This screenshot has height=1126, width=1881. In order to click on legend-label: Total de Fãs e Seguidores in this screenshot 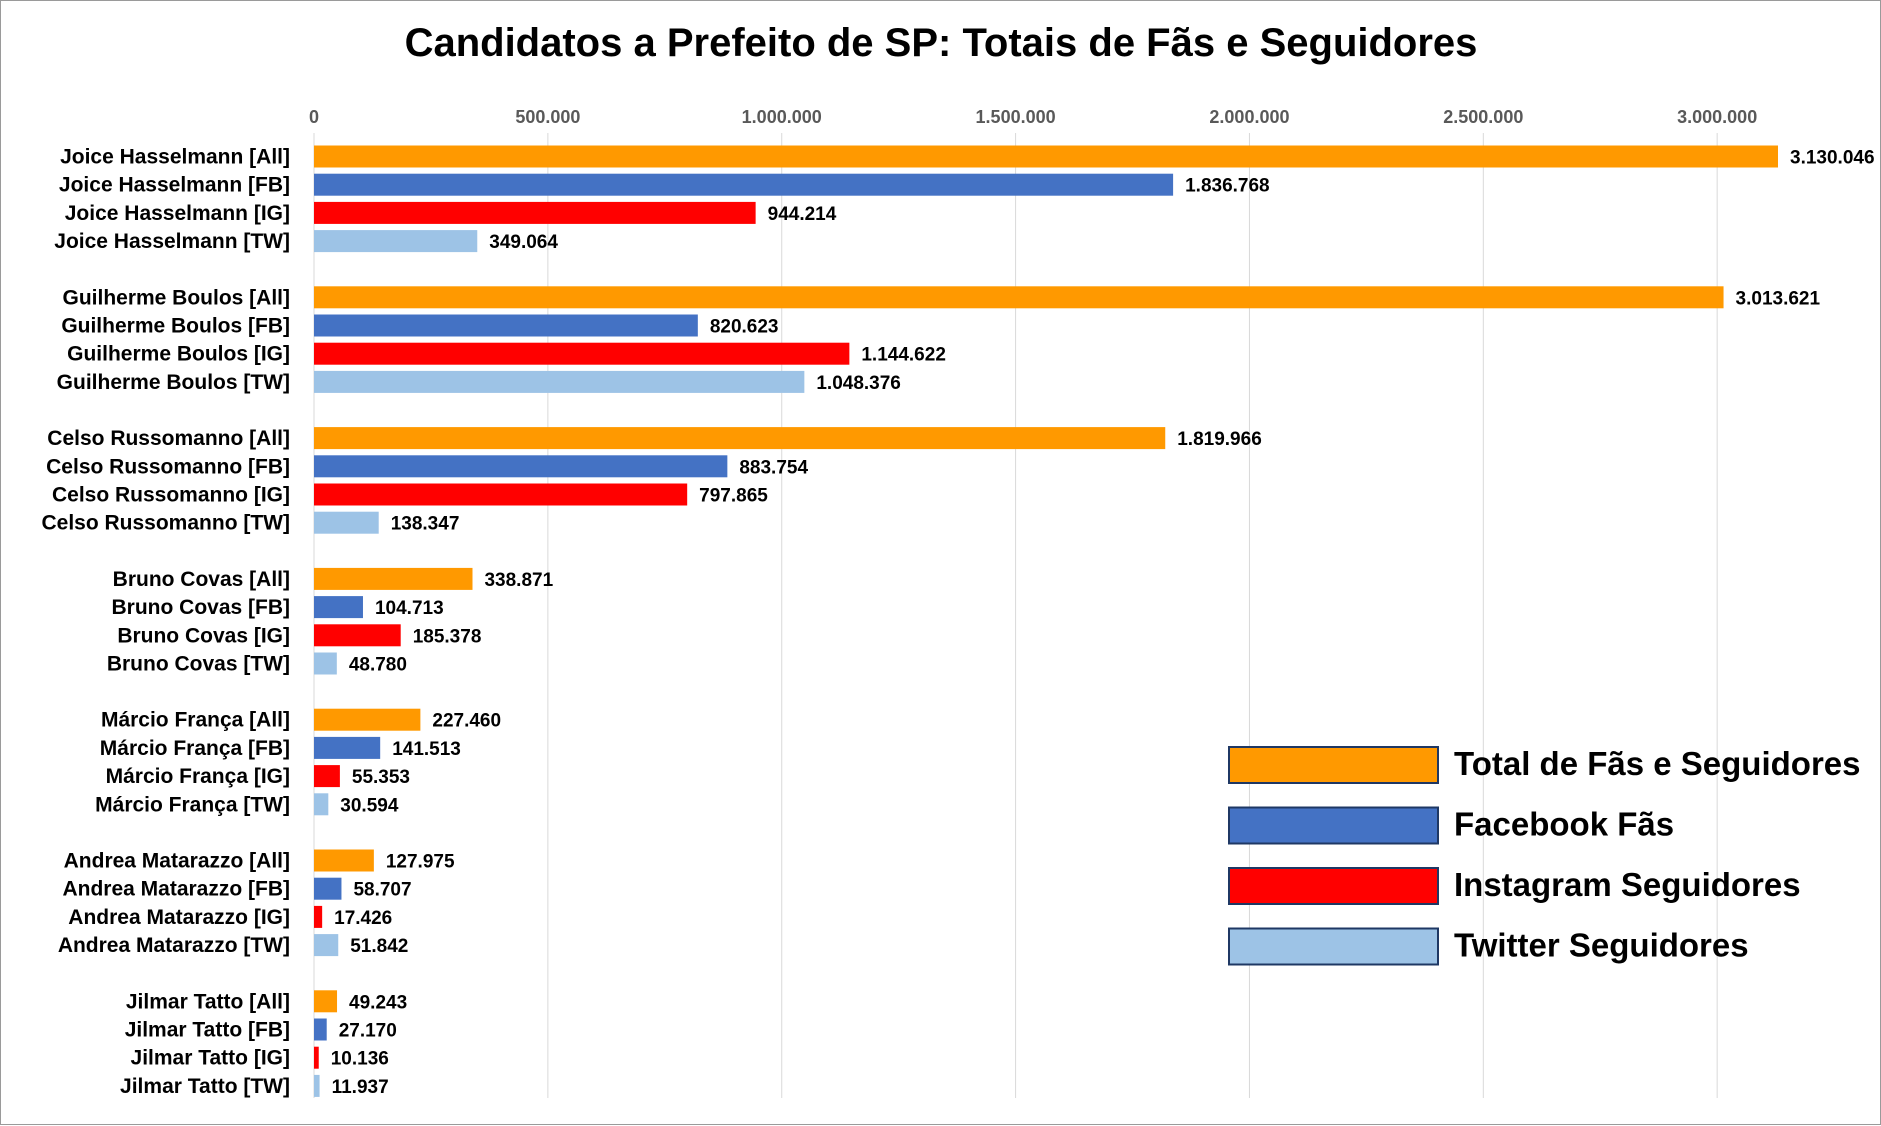, I will do `click(1657, 763)`.